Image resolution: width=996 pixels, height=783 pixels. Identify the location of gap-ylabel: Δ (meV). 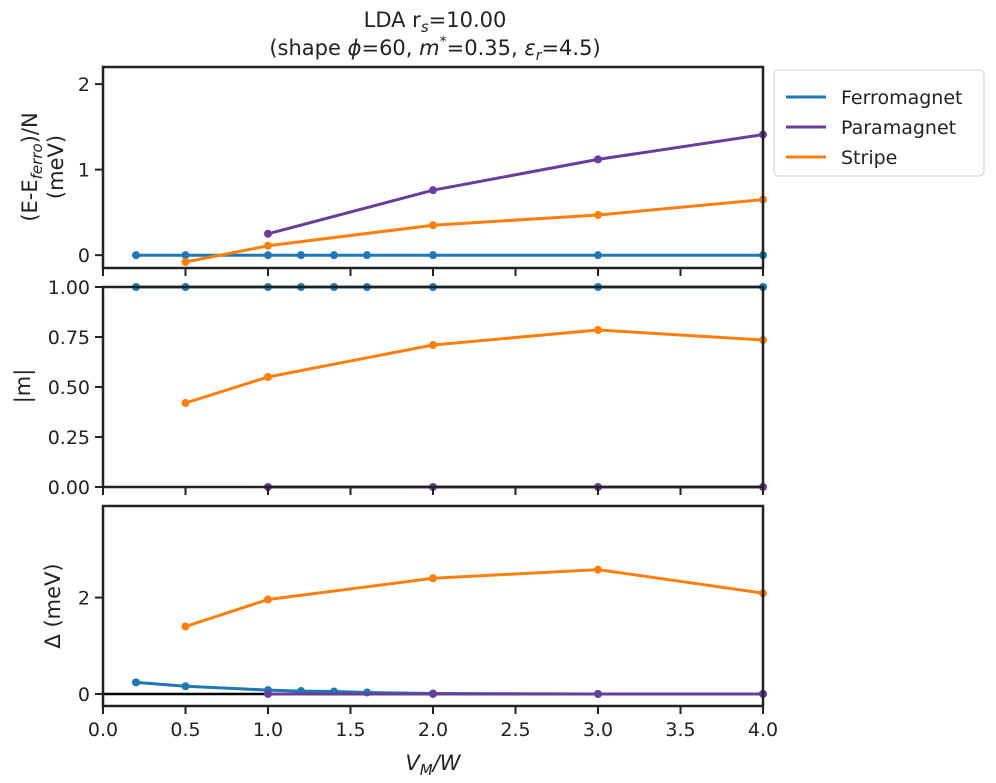
(53, 605).